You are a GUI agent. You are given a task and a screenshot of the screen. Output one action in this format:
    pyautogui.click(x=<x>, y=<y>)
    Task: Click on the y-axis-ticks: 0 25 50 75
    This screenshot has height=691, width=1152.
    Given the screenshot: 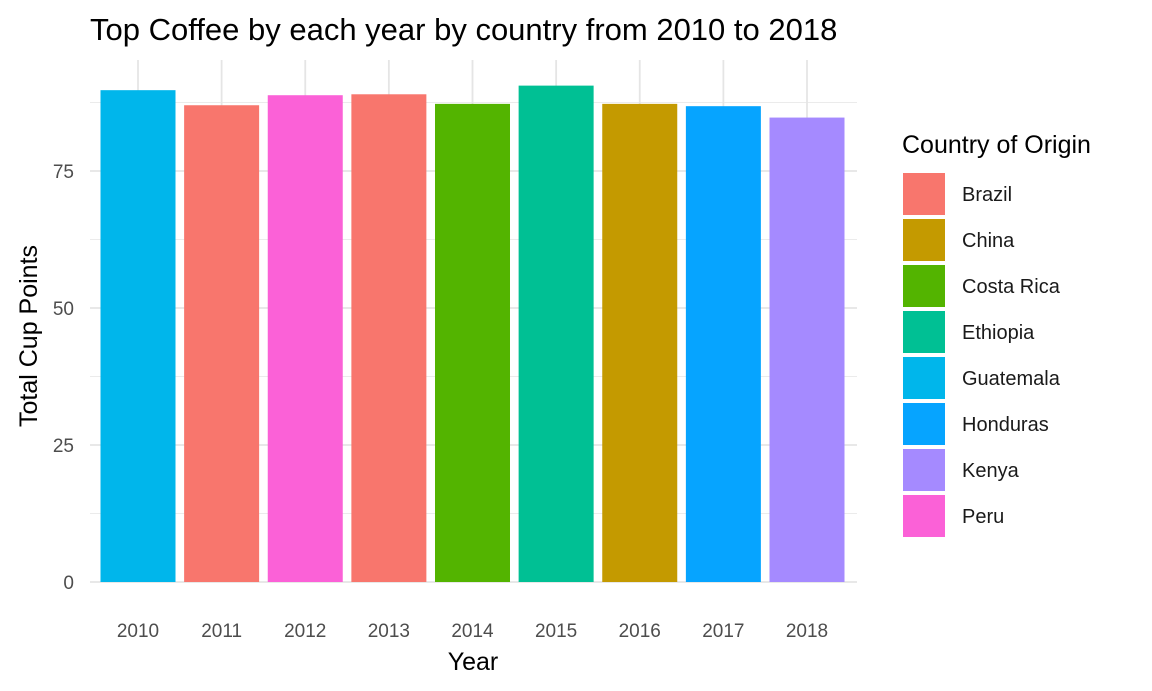 What is the action you would take?
    pyautogui.click(x=63, y=378)
    